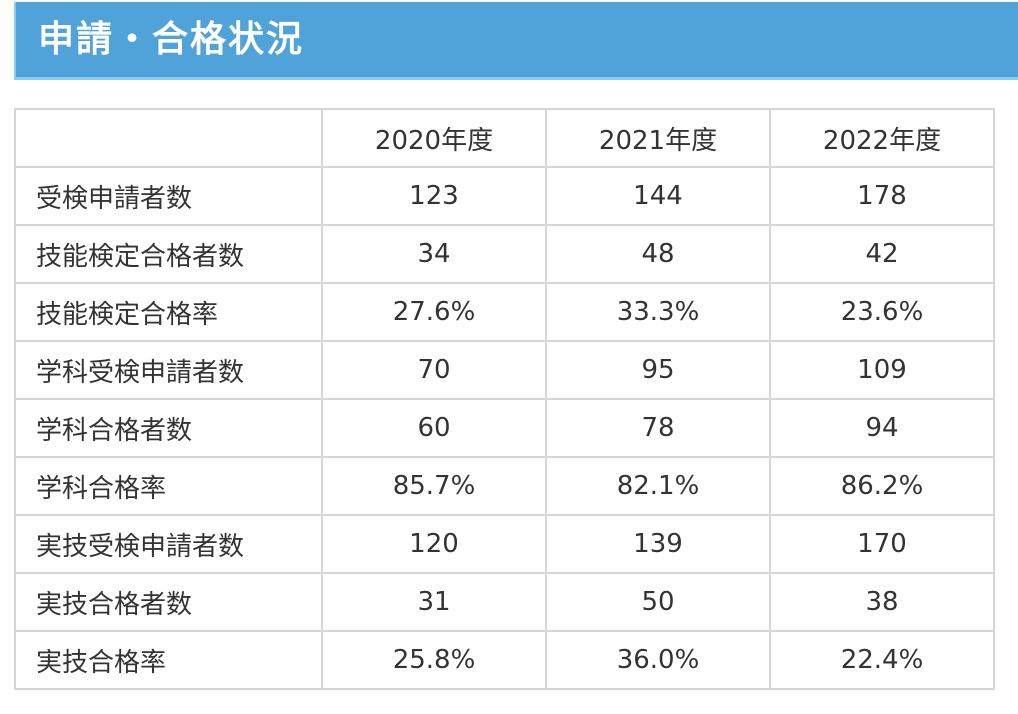 This screenshot has width=1018, height=714. What do you see at coordinates (658, 312) in the screenshot?
I see `table-cell: 33.3%` at bounding box center [658, 312].